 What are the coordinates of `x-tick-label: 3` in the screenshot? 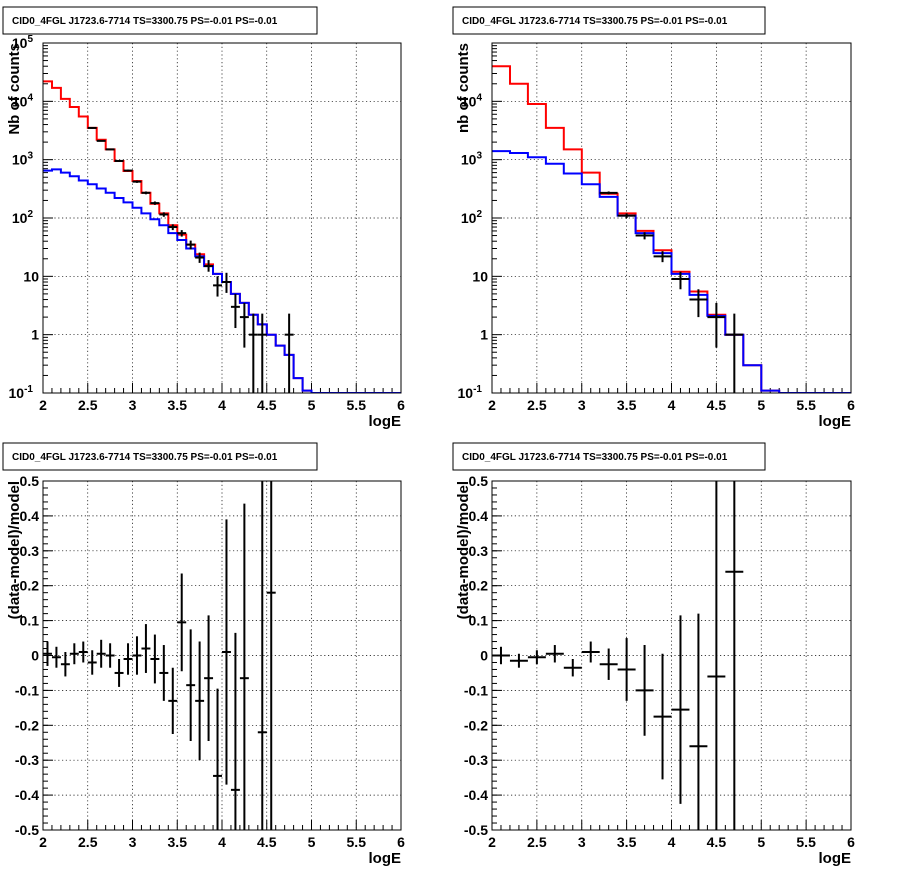 It's located at (582, 842).